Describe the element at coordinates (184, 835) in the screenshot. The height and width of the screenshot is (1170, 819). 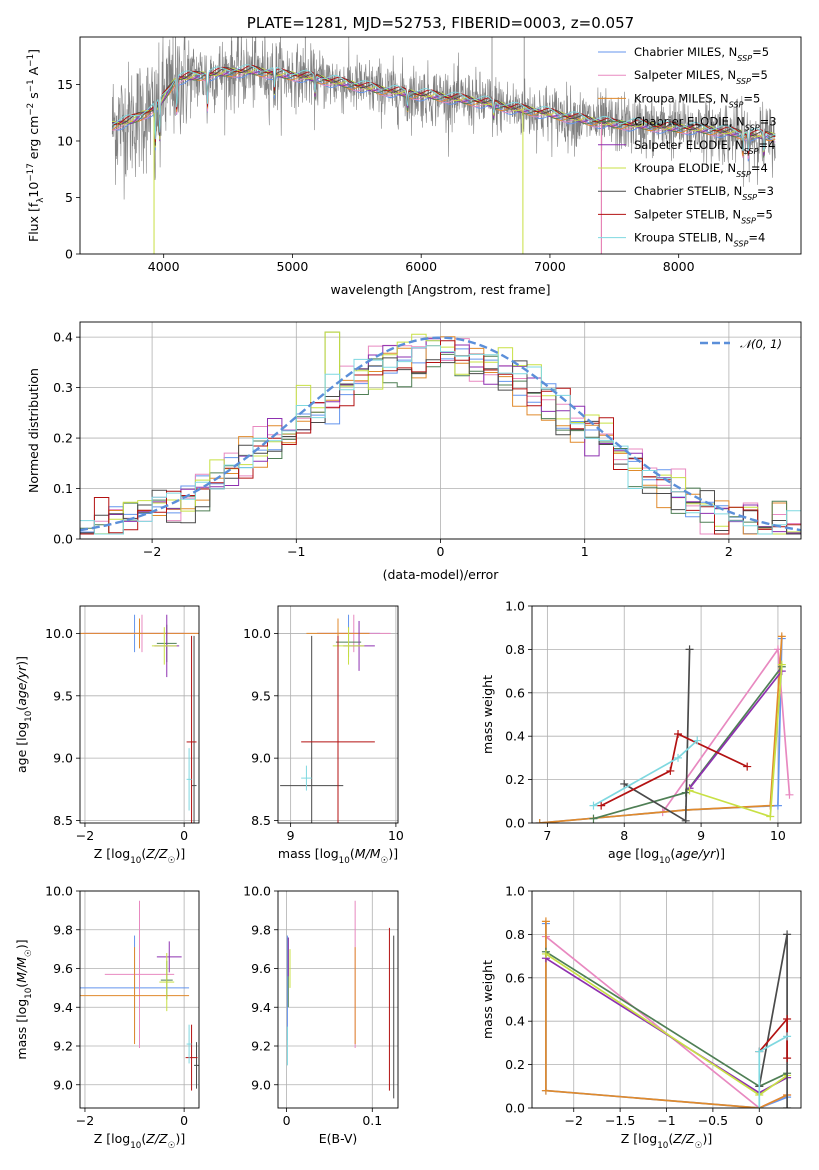
I see `age-Z-xtick-label-1: 0` at that location.